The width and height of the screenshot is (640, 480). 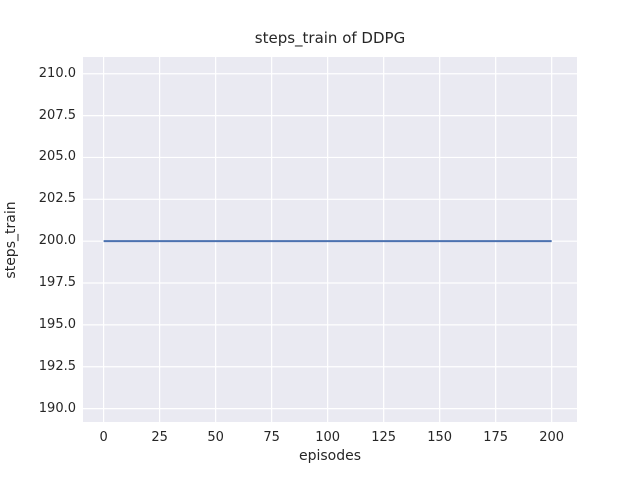 What do you see at coordinates (440, 437) in the screenshot?
I see `x-tick-label: 150` at bounding box center [440, 437].